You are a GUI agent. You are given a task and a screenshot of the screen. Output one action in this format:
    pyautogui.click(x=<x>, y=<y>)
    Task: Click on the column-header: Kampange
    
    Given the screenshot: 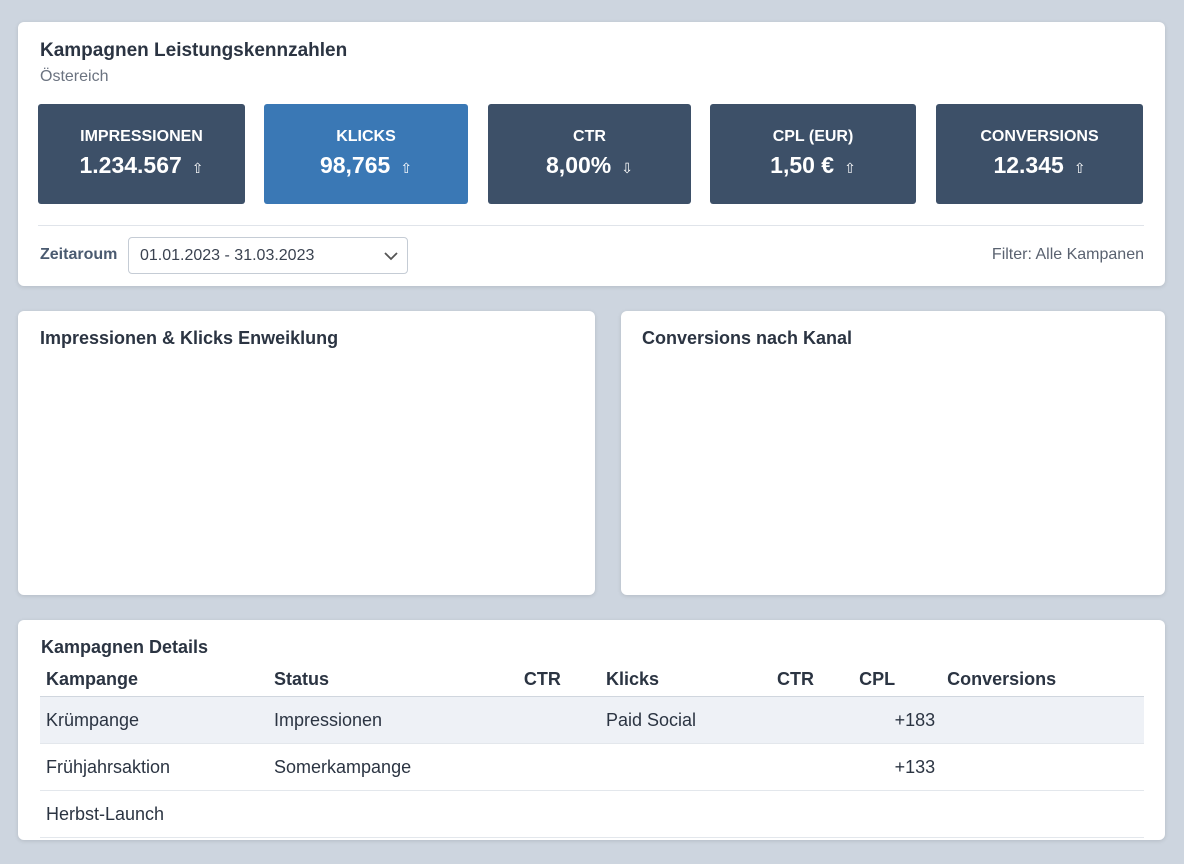 What is the action you would take?
    pyautogui.click(x=154, y=679)
    